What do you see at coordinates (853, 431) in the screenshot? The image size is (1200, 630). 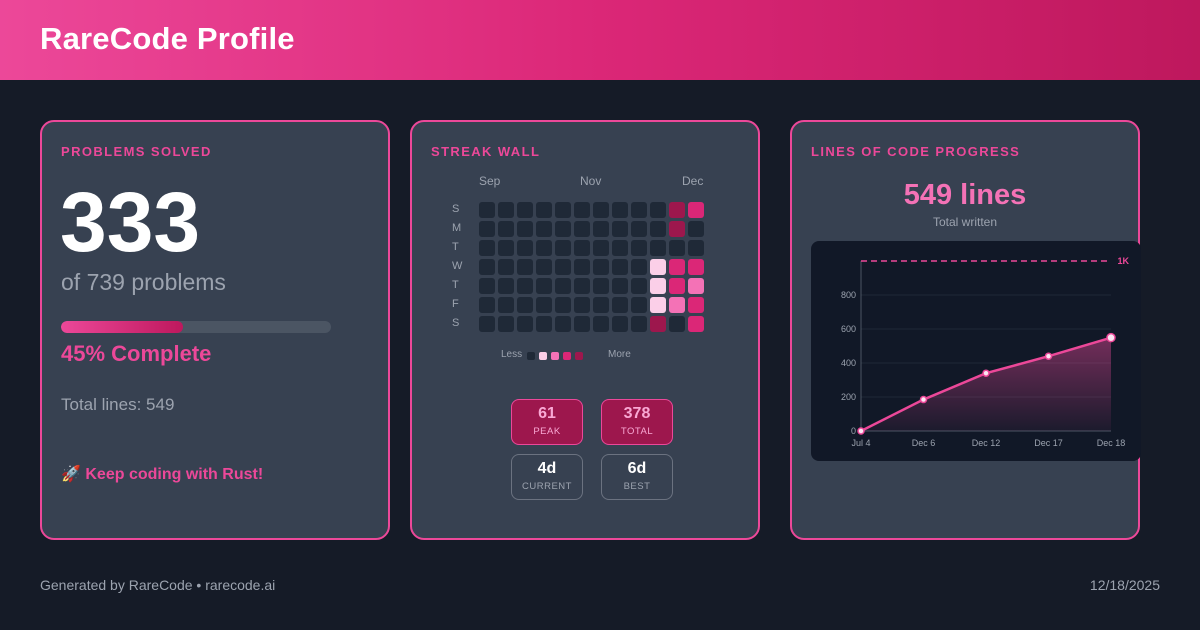 I see `y-tick-label: 0` at bounding box center [853, 431].